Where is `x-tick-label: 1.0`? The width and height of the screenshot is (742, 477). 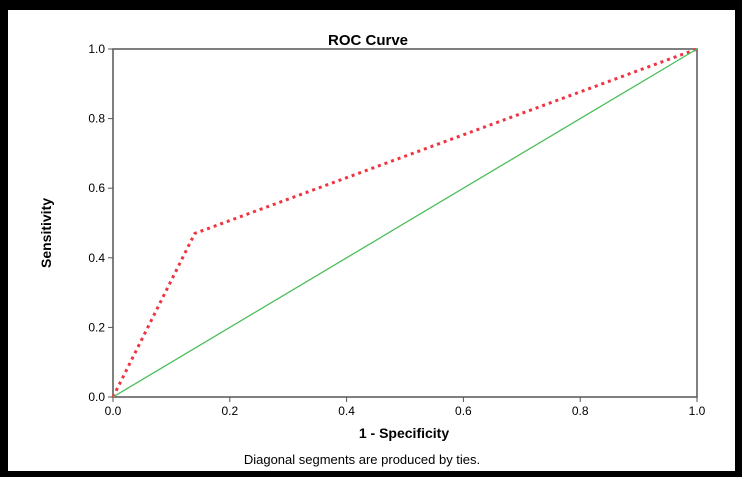
x-tick-label: 1.0 is located at coordinates (697, 411).